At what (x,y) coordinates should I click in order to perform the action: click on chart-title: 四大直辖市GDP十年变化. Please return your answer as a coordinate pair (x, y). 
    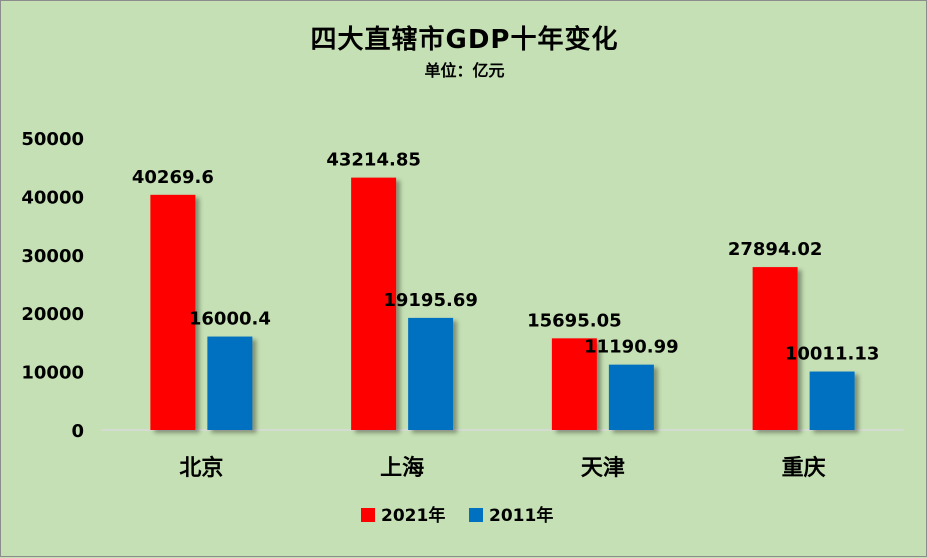
    Looking at the image, I should click on (464, 40).